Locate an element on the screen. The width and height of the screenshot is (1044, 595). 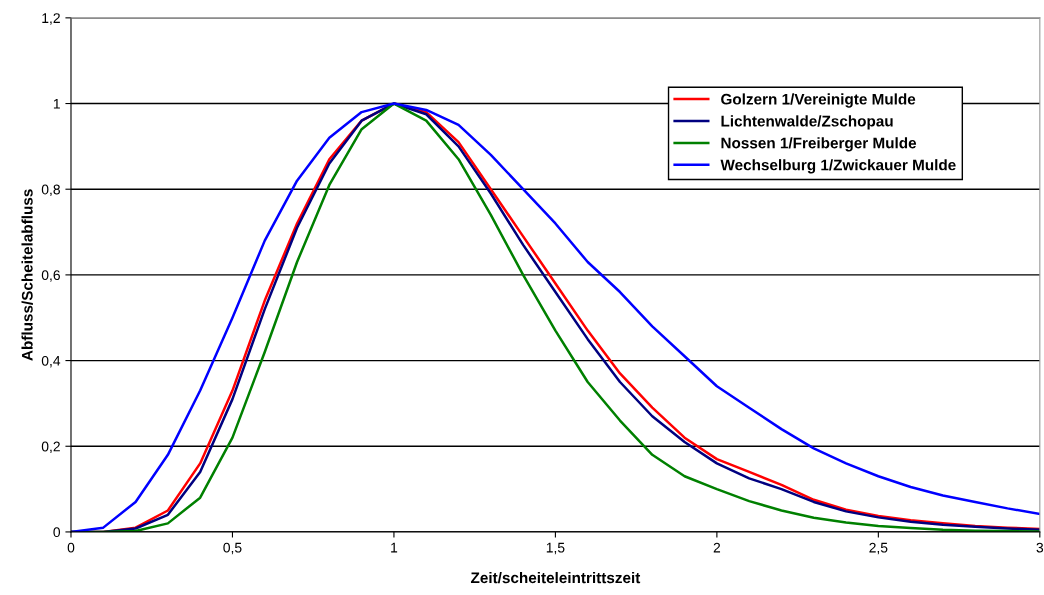
legend-label: Nossen 1/Freiberger Mulde is located at coordinates (819, 144).